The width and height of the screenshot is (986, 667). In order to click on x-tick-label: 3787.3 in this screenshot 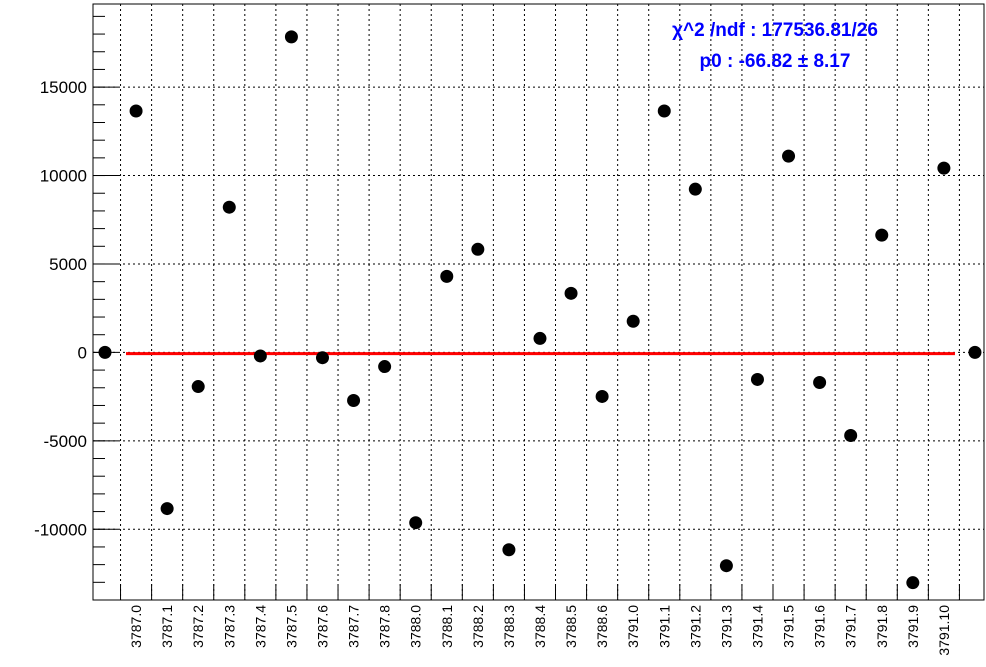, I will do `click(229, 626)`.